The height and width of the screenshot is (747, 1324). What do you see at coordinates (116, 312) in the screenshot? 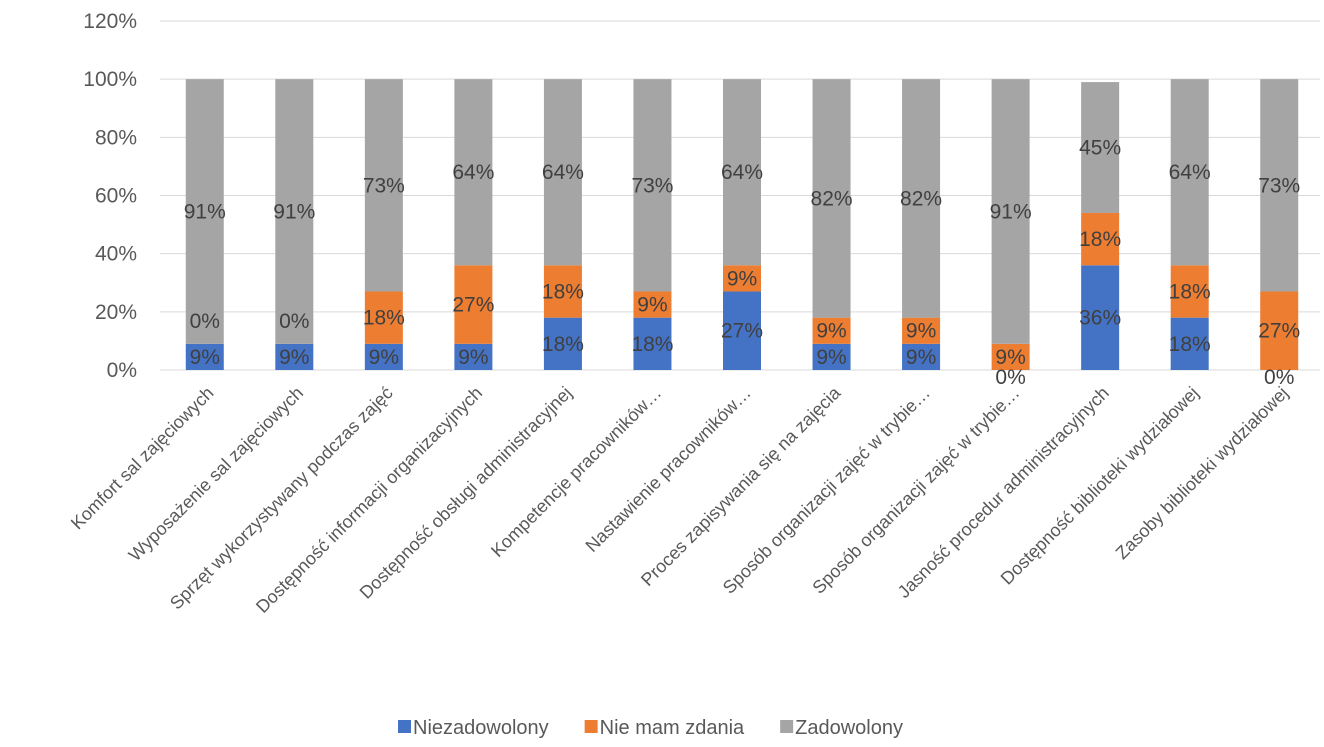
I see `y-tick-label: 20%` at bounding box center [116, 312].